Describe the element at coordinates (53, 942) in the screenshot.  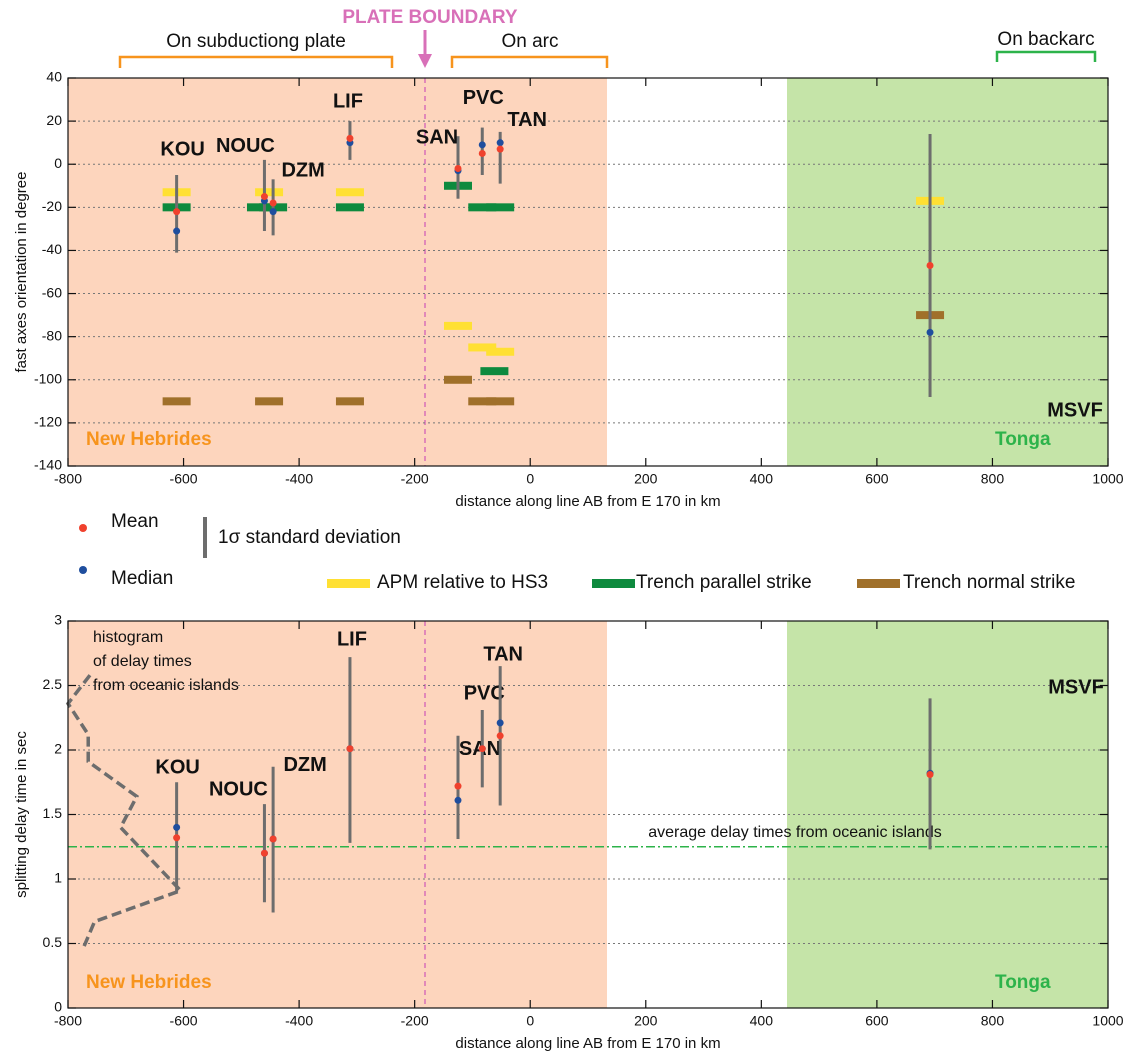
I see `y-tick-label: 0.5` at that location.